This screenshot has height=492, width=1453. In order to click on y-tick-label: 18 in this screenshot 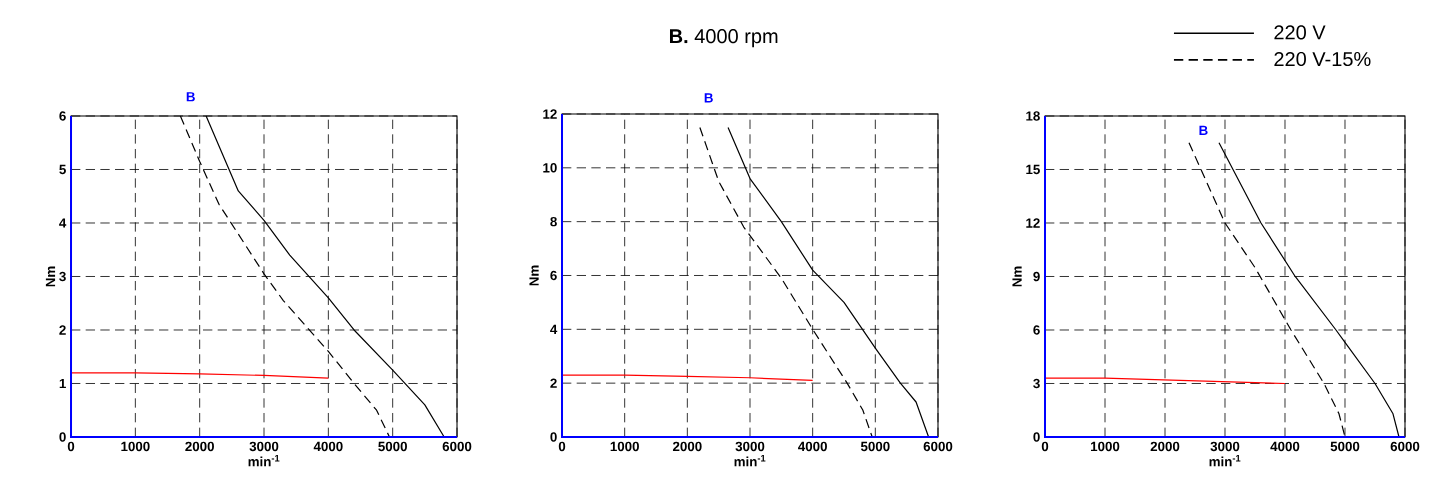, I will do `click(1033, 116)`.